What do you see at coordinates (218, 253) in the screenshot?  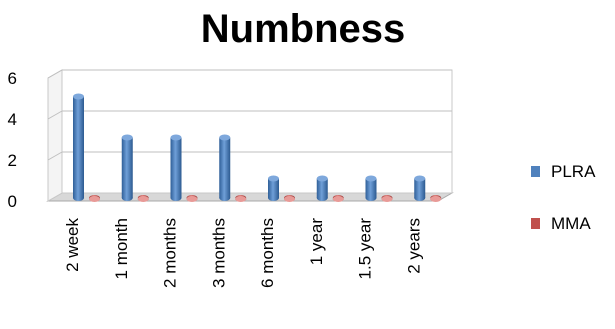 I see `x-tick-label: 3 months` at bounding box center [218, 253].